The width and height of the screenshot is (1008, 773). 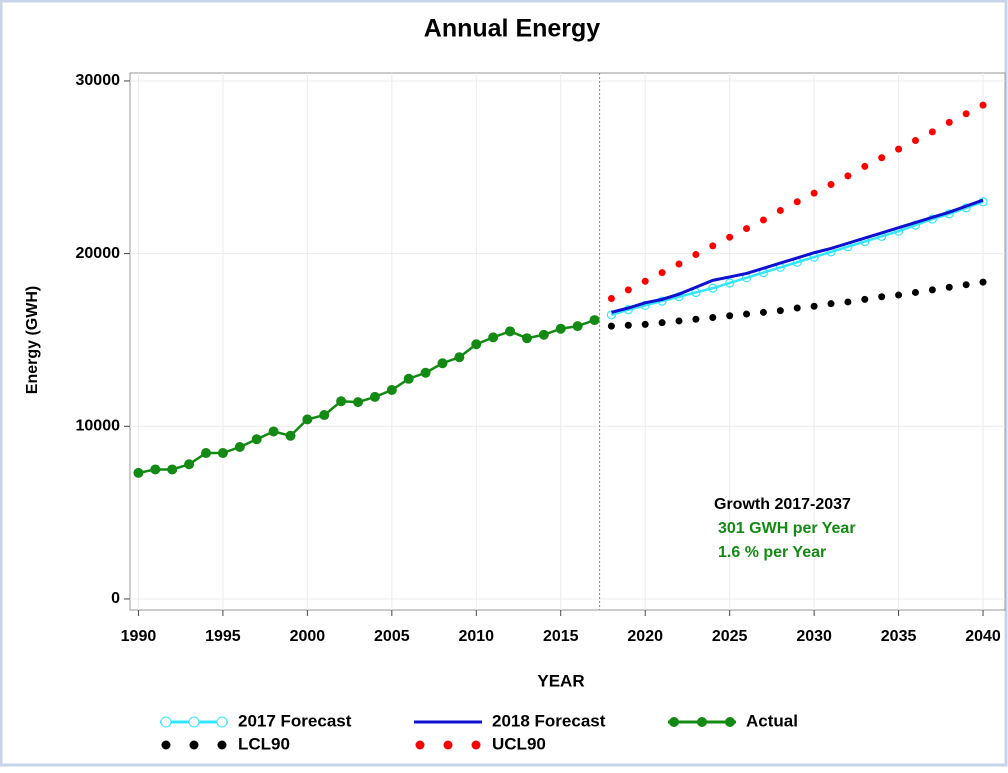 What do you see at coordinates (98, 80) in the screenshot?
I see `y-tick-label: 30000` at bounding box center [98, 80].